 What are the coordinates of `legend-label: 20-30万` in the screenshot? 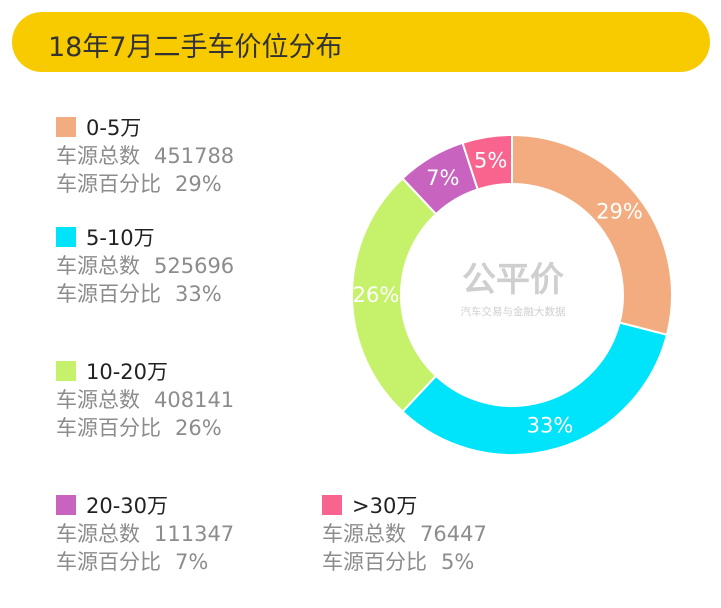 It's located at (127, 506).